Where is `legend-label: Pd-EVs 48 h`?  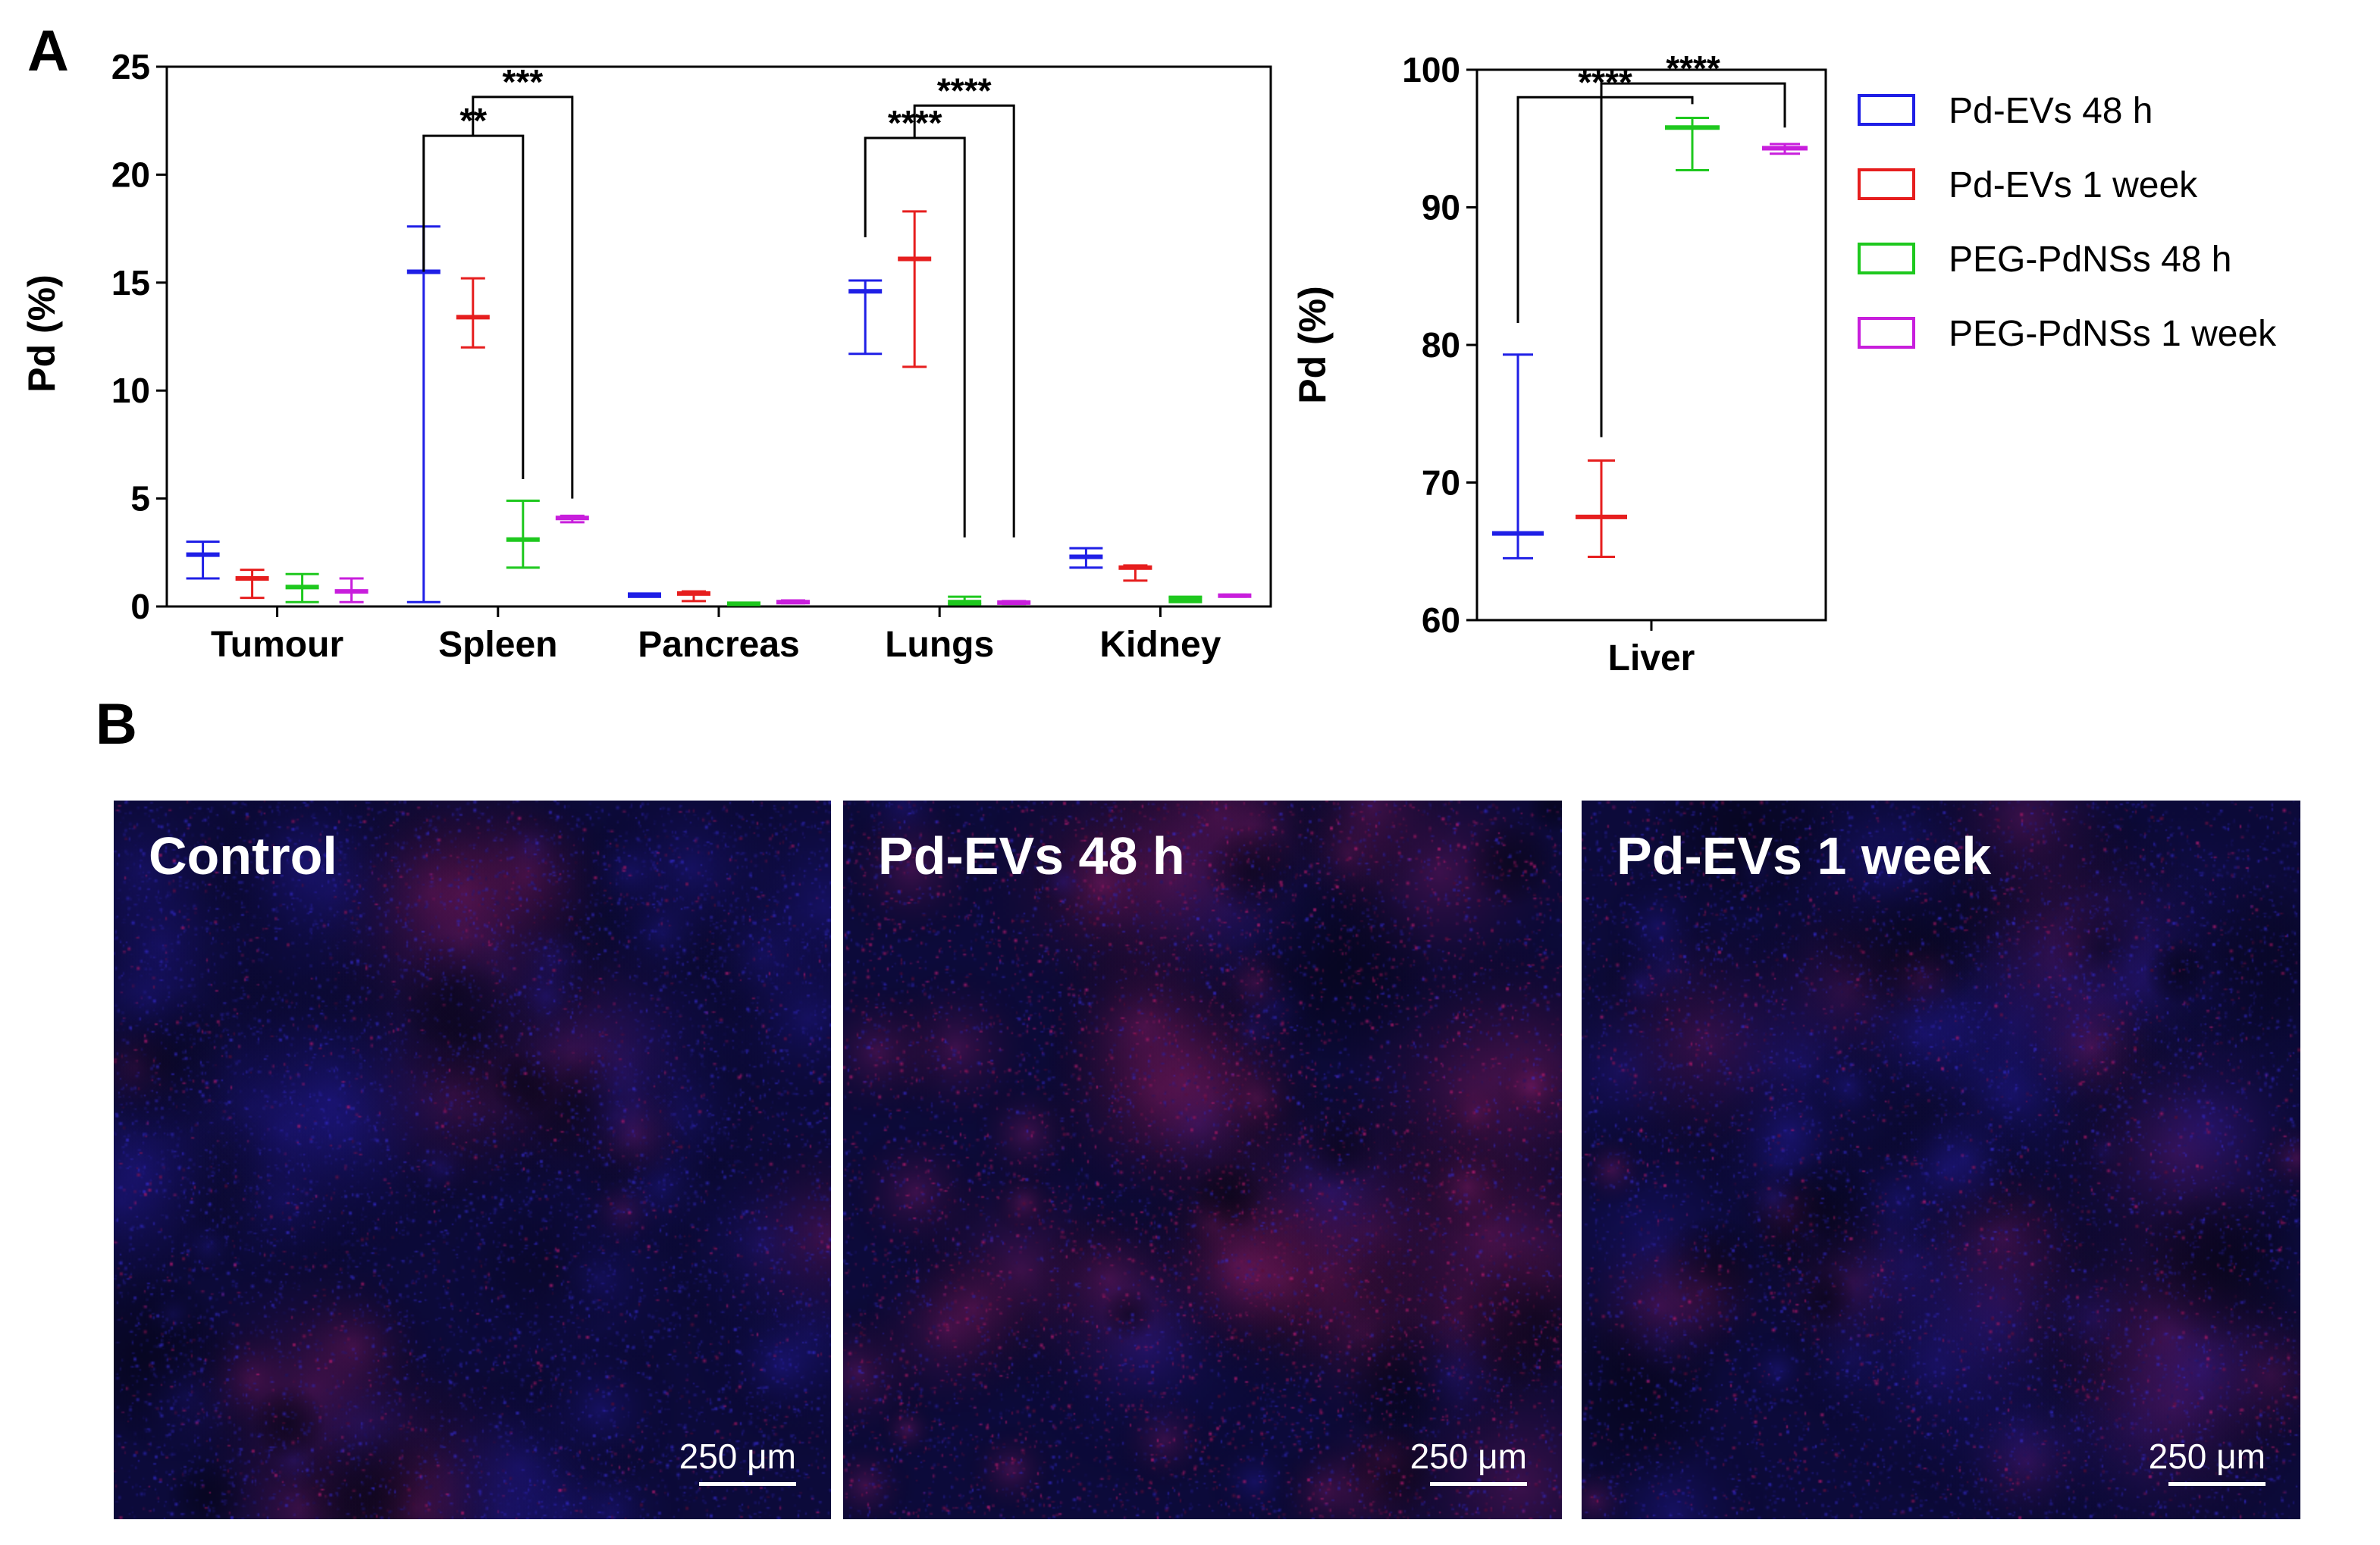
legend-label: Pd-EVs 48 h is located at coordinates (2051, 111).